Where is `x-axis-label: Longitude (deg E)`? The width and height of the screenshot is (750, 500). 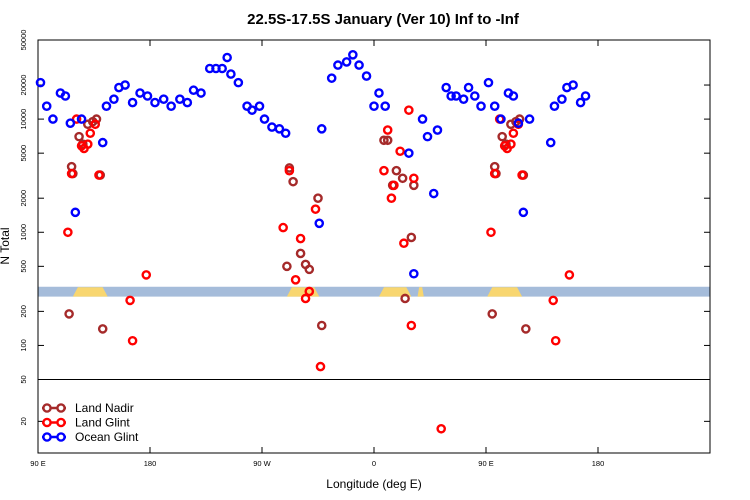 x-axis-label: Longitude (deg E) is located at coordinates (373, 484).